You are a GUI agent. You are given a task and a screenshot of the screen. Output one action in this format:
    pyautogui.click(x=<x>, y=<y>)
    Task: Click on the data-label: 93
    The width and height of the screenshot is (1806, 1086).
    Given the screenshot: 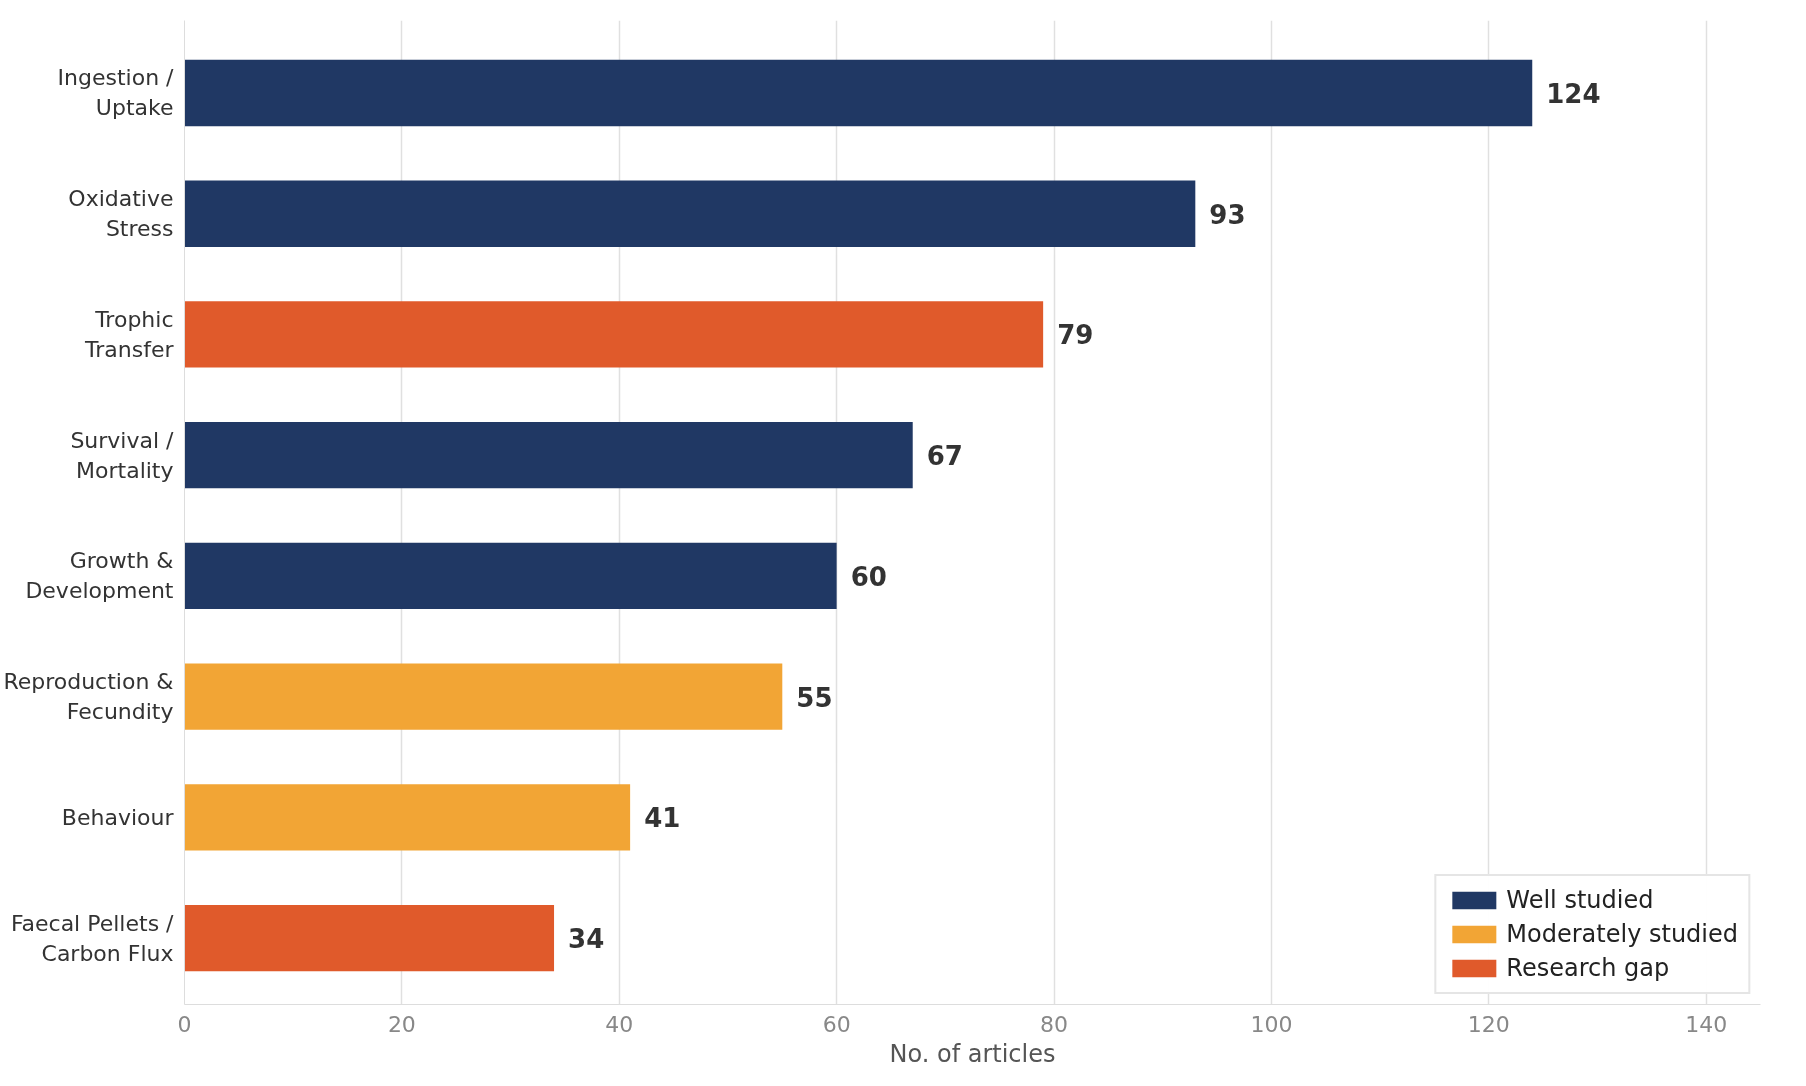 What is the action you would take?
    pyautogui.click(x=1227, y=214)
    